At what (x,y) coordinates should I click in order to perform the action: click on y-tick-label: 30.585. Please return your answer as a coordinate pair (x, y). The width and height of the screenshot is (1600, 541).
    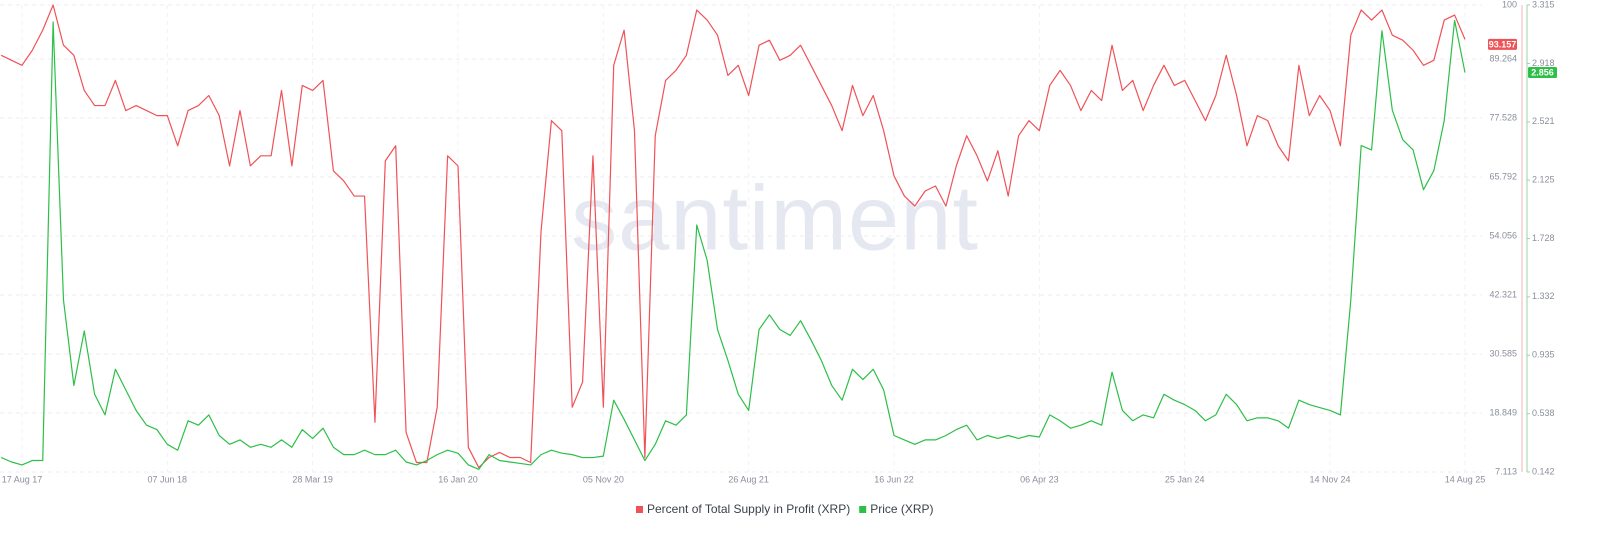
    Looking at the image, I should click on (1503, 353).